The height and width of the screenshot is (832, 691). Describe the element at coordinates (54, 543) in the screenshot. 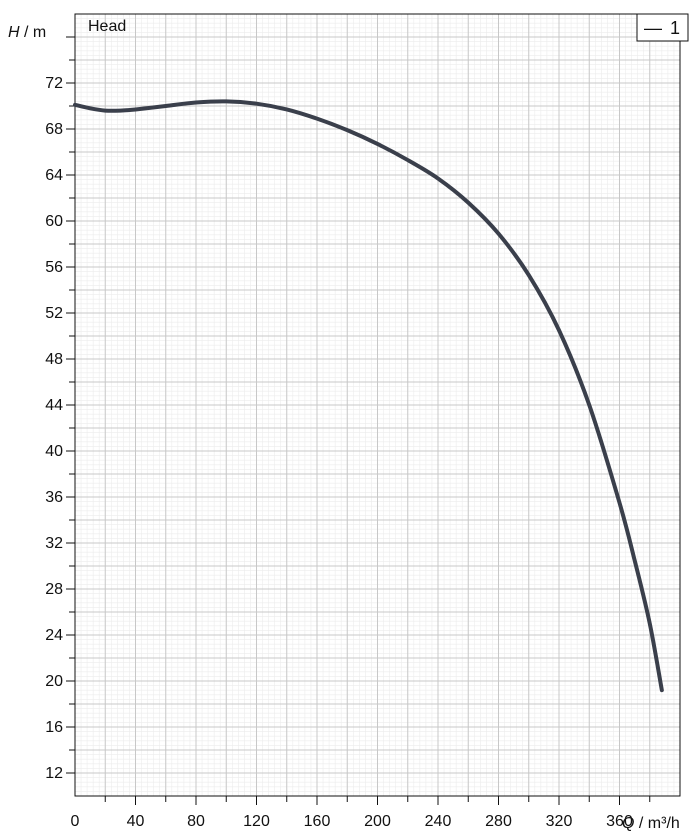

I see `y-tick-label: 32` at that location.